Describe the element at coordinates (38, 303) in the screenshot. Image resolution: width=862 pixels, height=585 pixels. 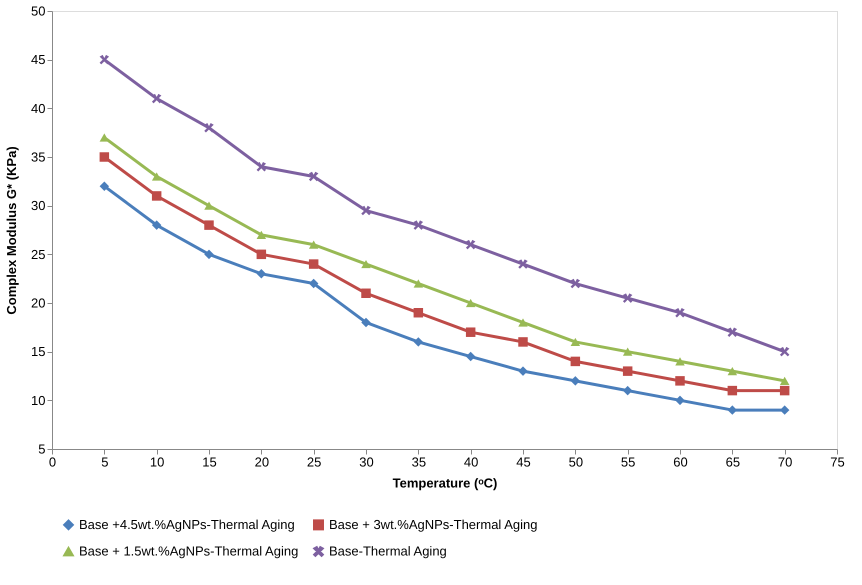
I see `y-tick-label: 20` at that location.